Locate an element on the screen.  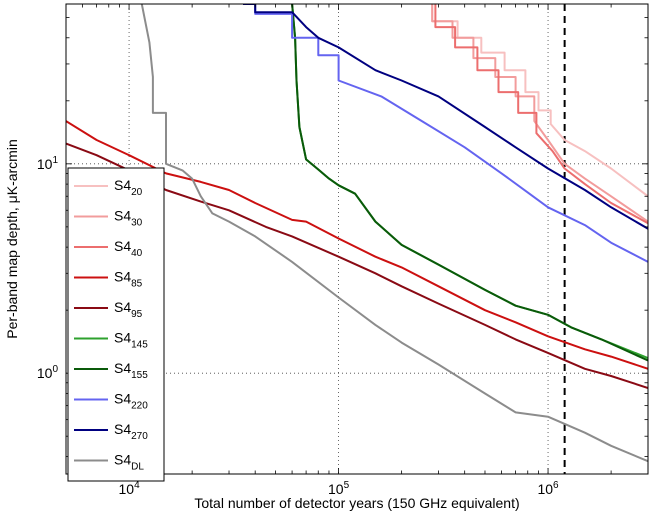
y-axis-label: Per-band map depth, μK-arcmin is located at coordinates (12, 239).